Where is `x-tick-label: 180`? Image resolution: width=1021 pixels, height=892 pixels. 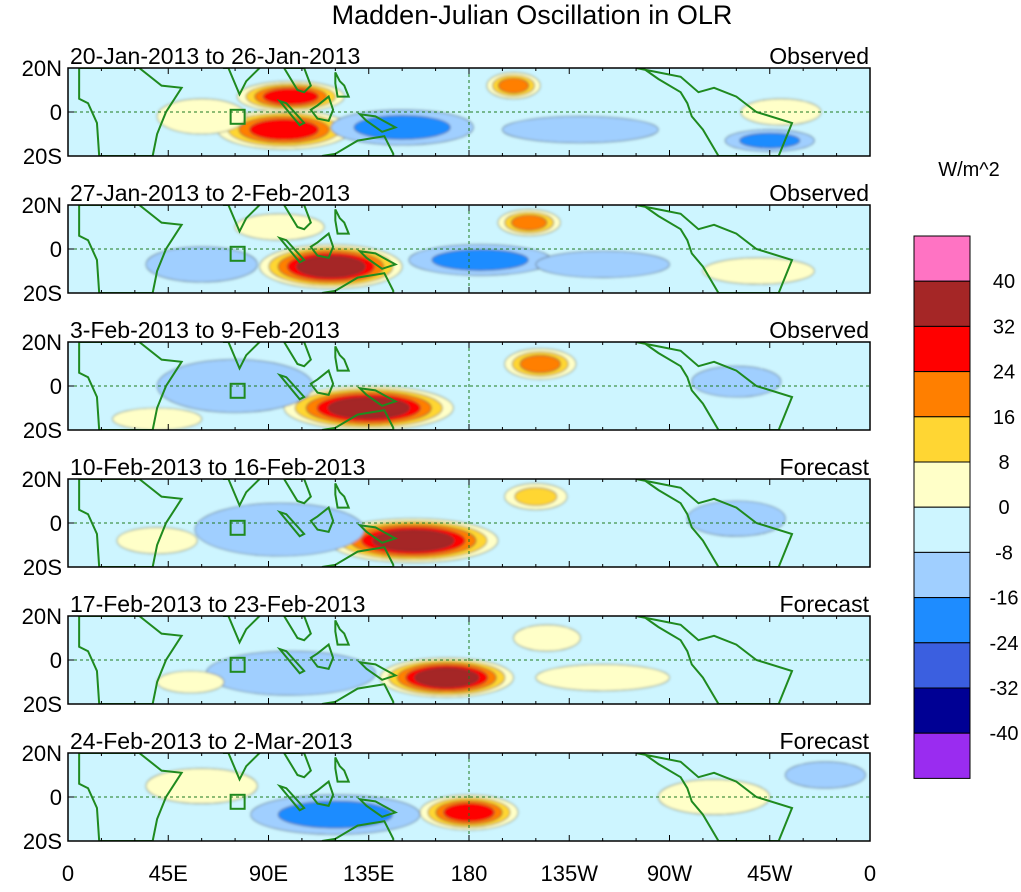
x-tick-label: 180 is located at coordinates (469, 873).